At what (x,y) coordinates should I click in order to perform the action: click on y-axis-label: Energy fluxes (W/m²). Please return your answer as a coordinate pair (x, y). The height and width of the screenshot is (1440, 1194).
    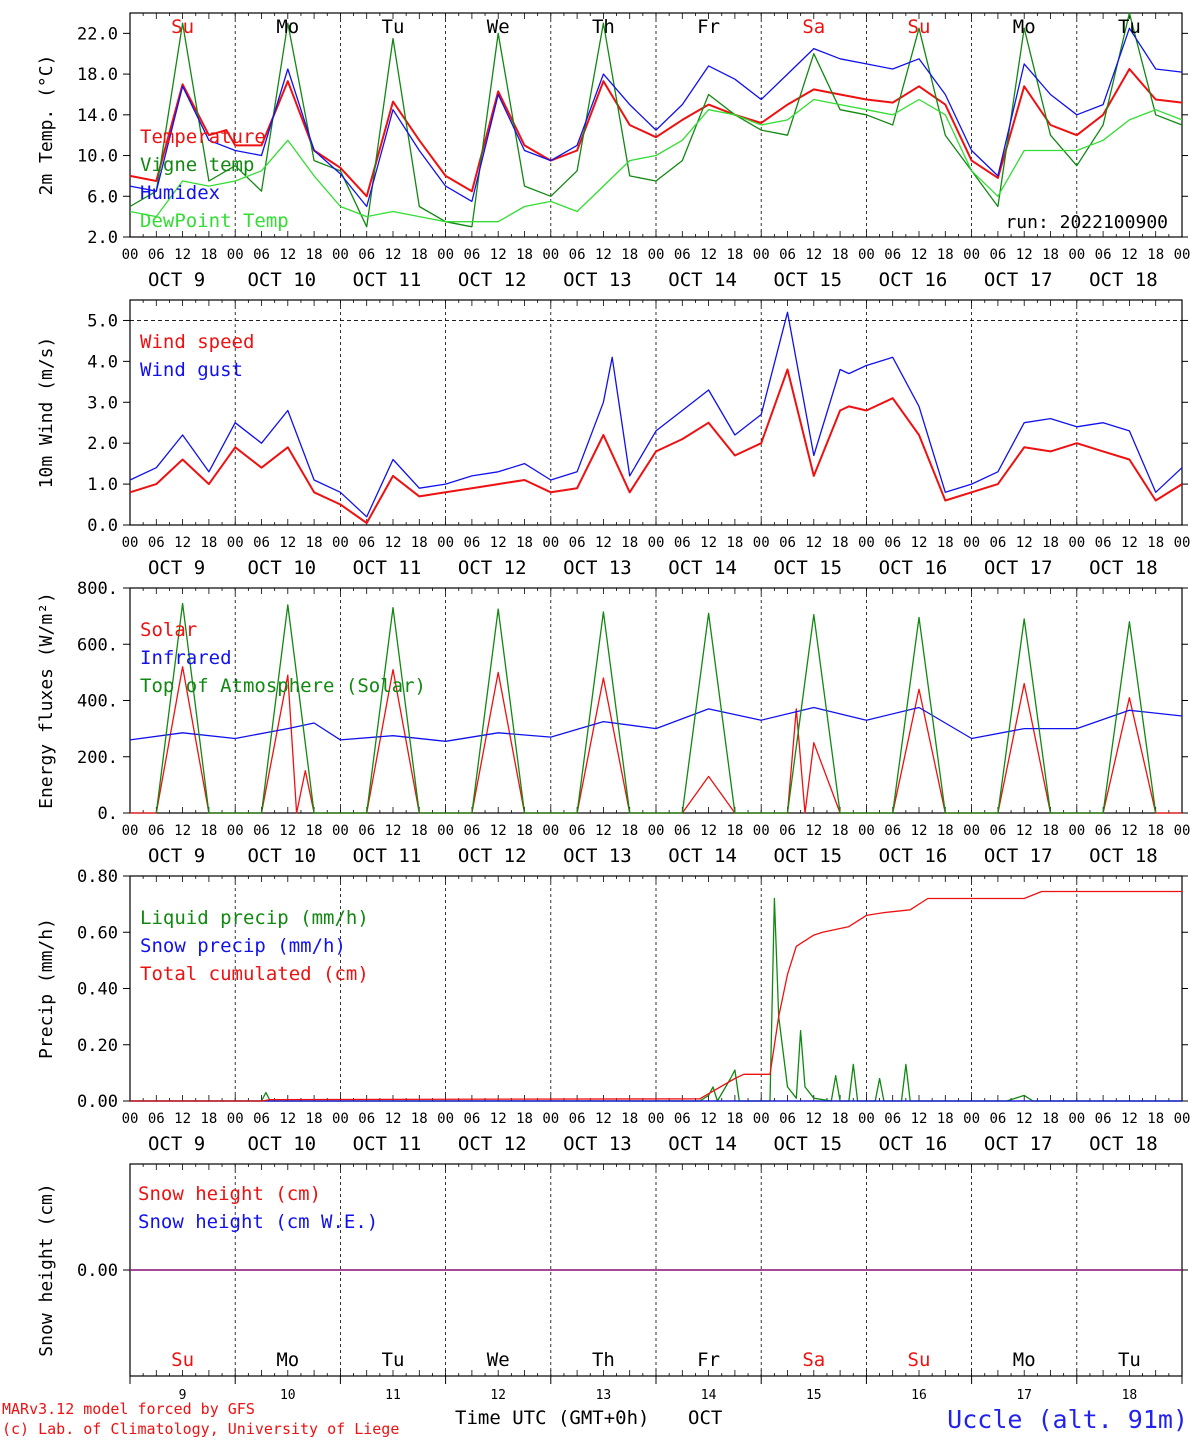
    Looking at the image, I should click on (46, 700).